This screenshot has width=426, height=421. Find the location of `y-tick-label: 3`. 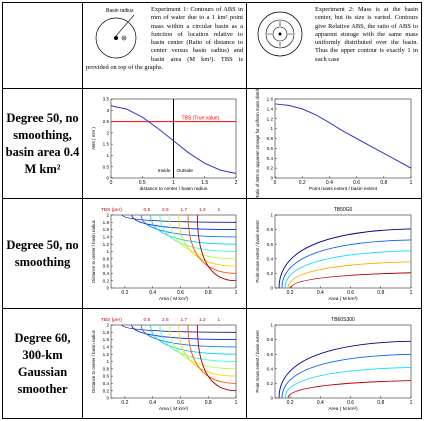

y-tick-label: 3 is located at coordinates (107, 110).